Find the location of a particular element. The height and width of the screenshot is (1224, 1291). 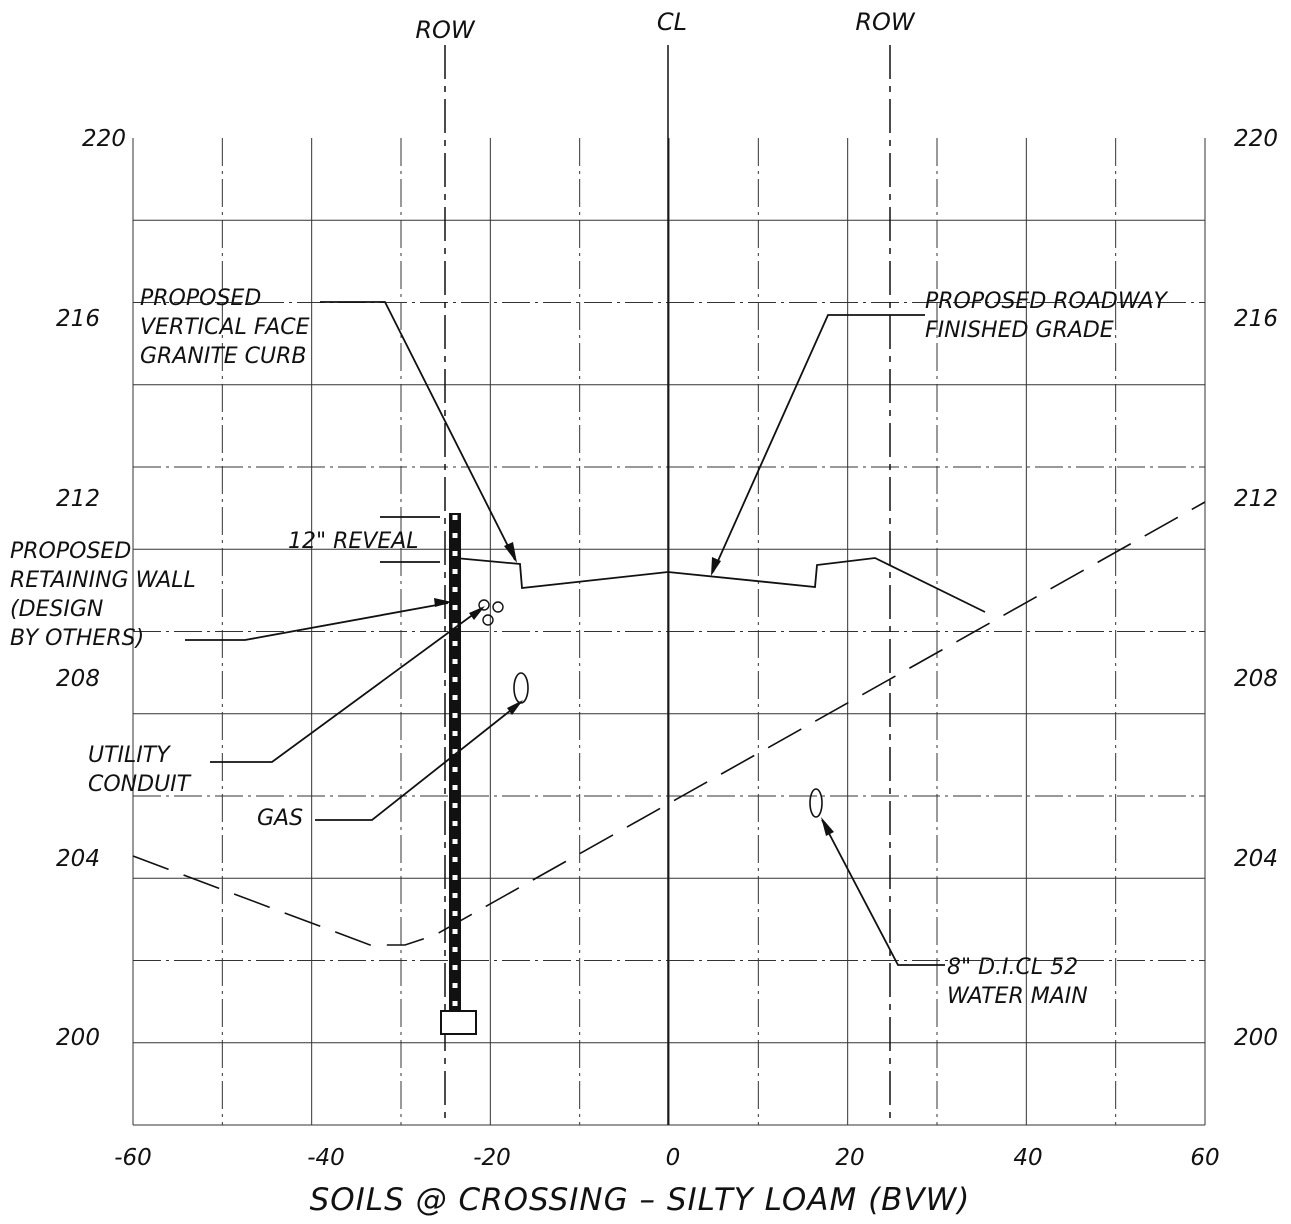

x-tick-label: 20 is located at coordinates (849, 1158).